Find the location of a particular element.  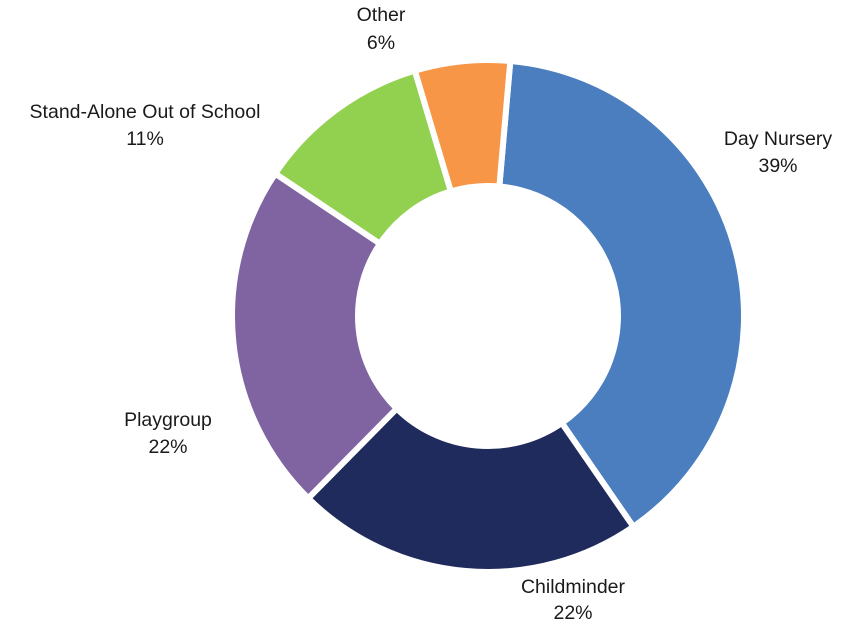

category-label-day-nursery: Day Nursery is located at coordinates (778, 139).